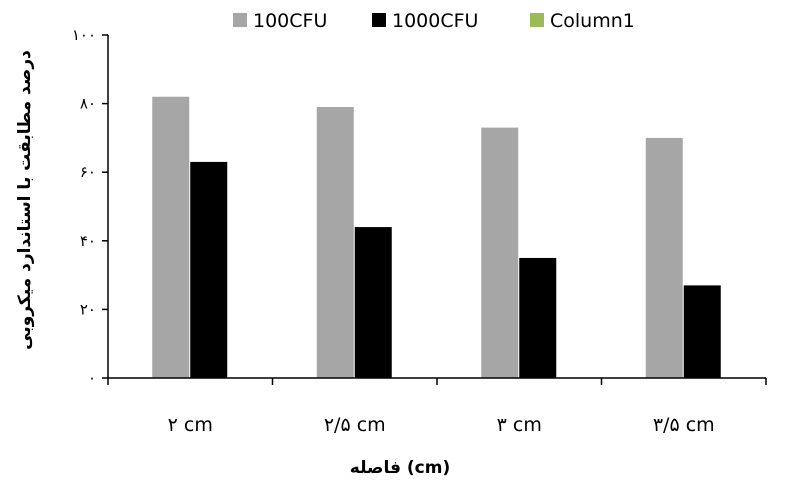  I want to click on y-tick-label-0: ۰, so click(92, 378).